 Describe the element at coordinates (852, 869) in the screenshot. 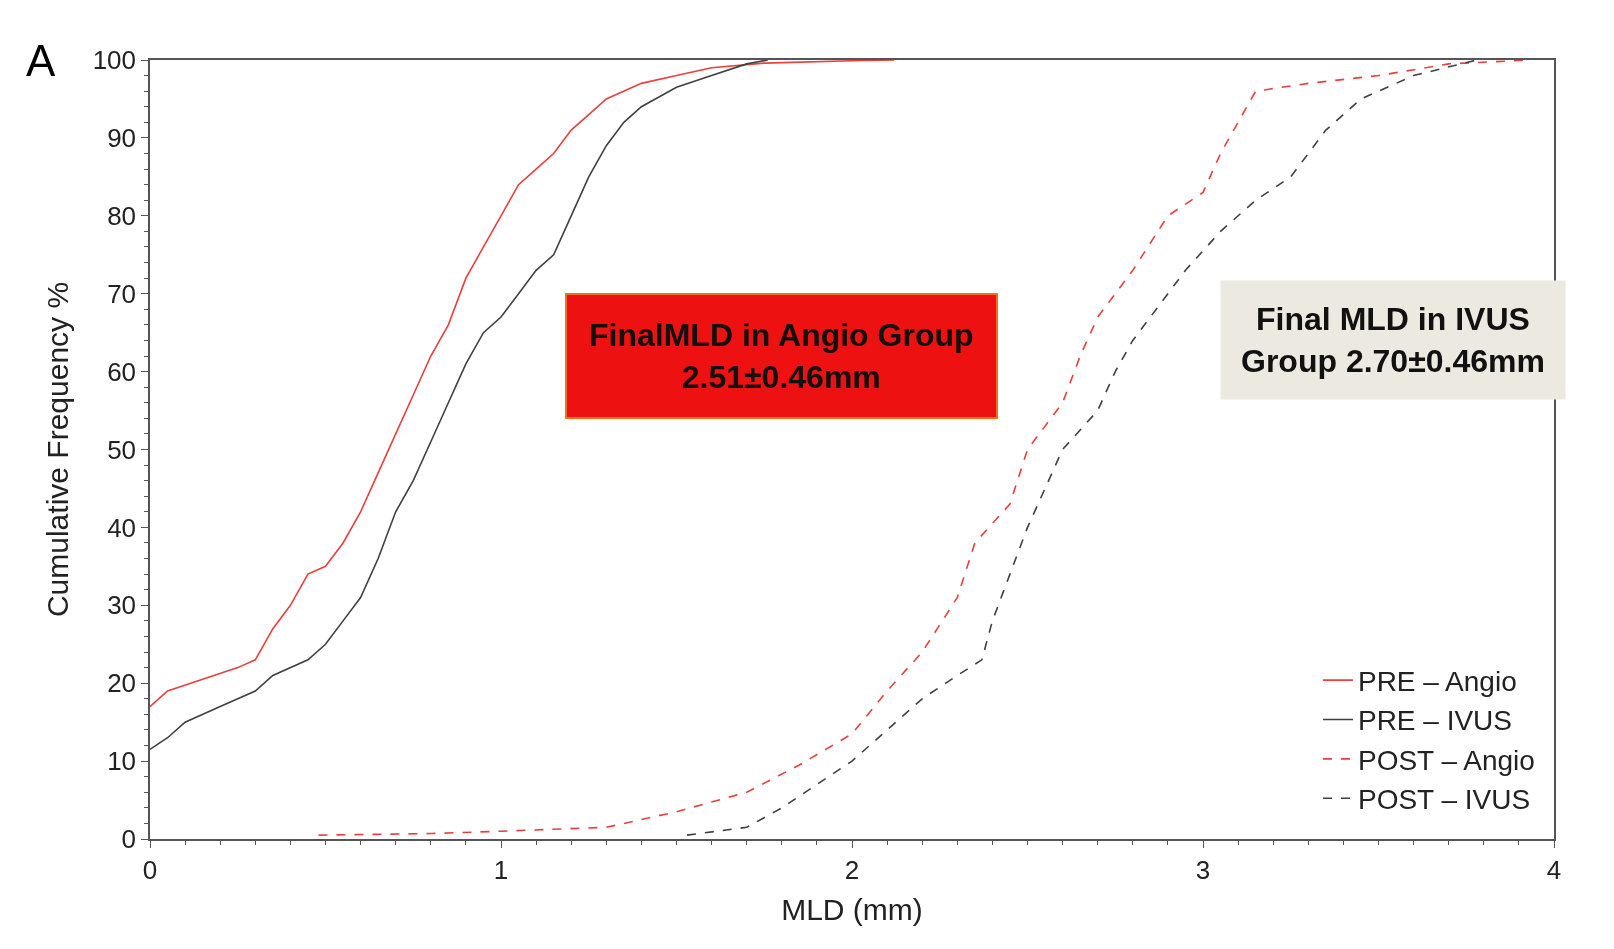

I see `x-tick-label: 2` at that location.